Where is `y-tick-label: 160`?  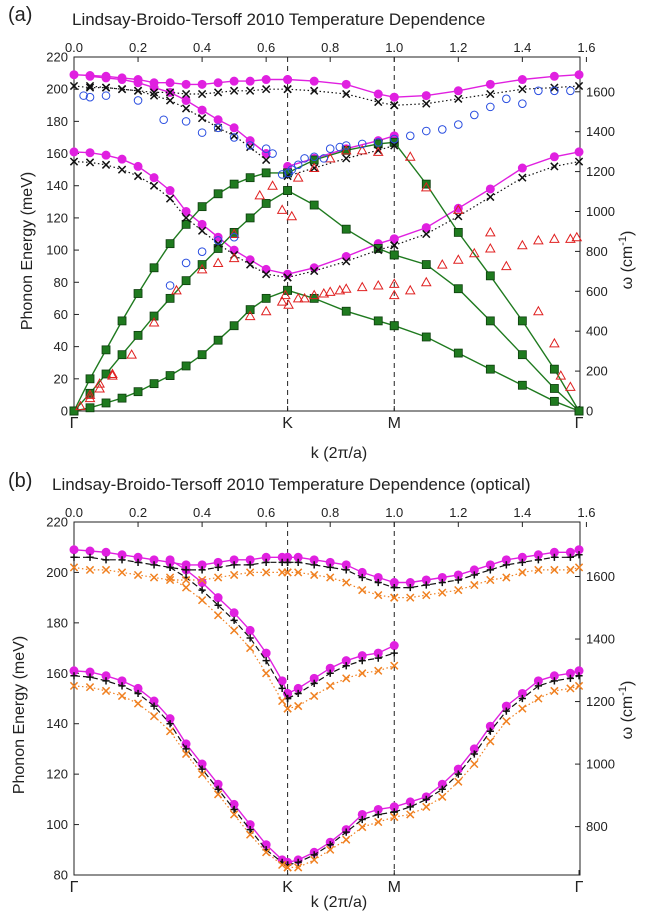
y-tick-label: 160 is located at coordinates (57, 153).